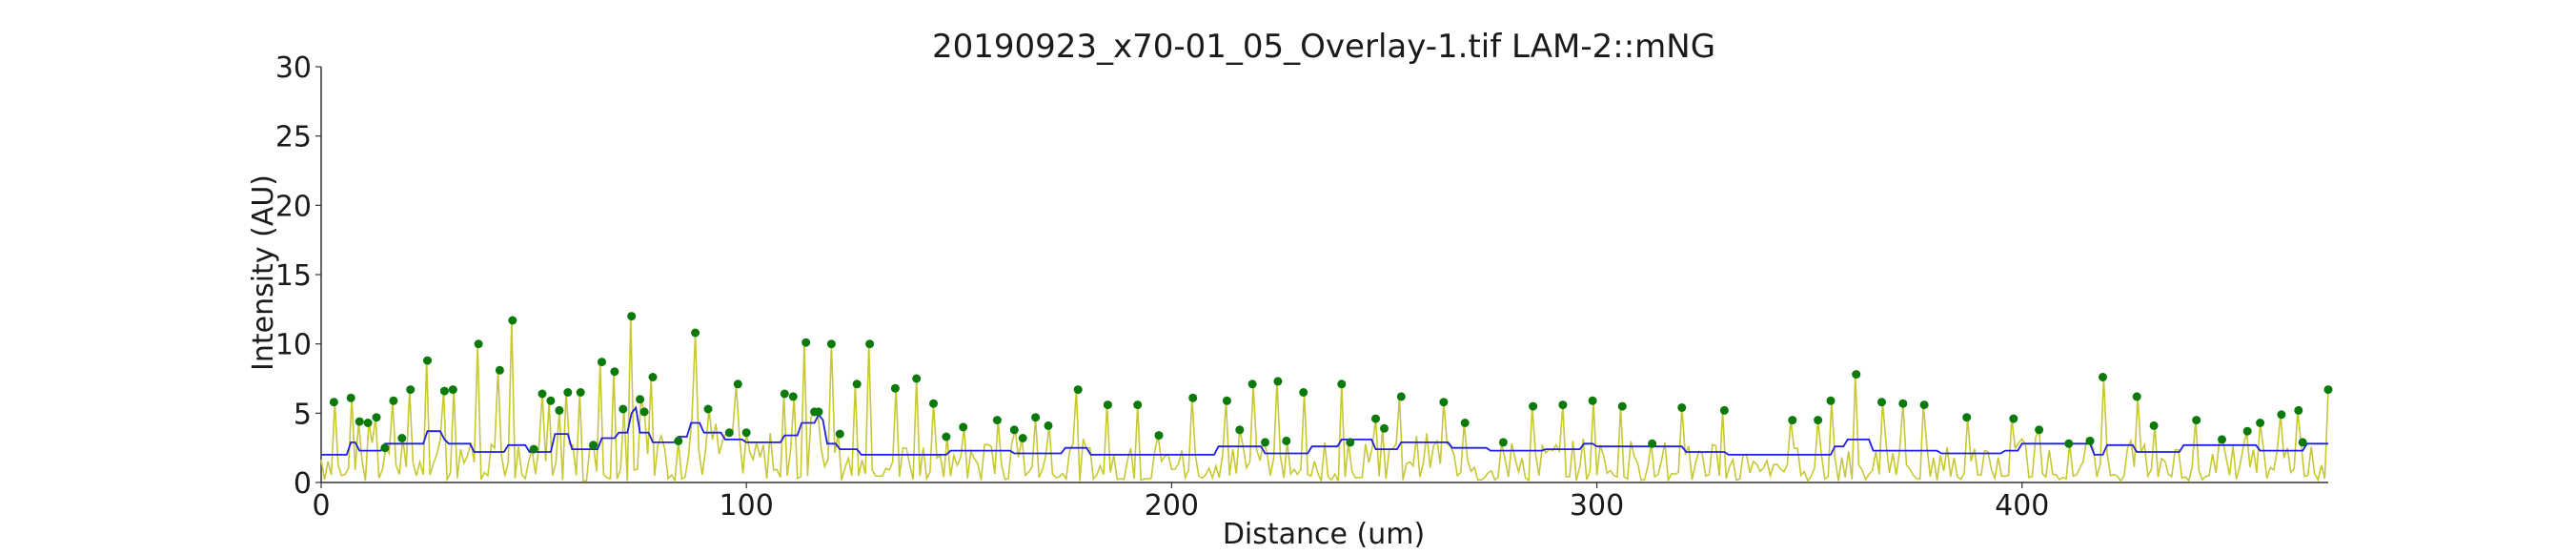  I want to click on baseline-line, so click(1324, 430).